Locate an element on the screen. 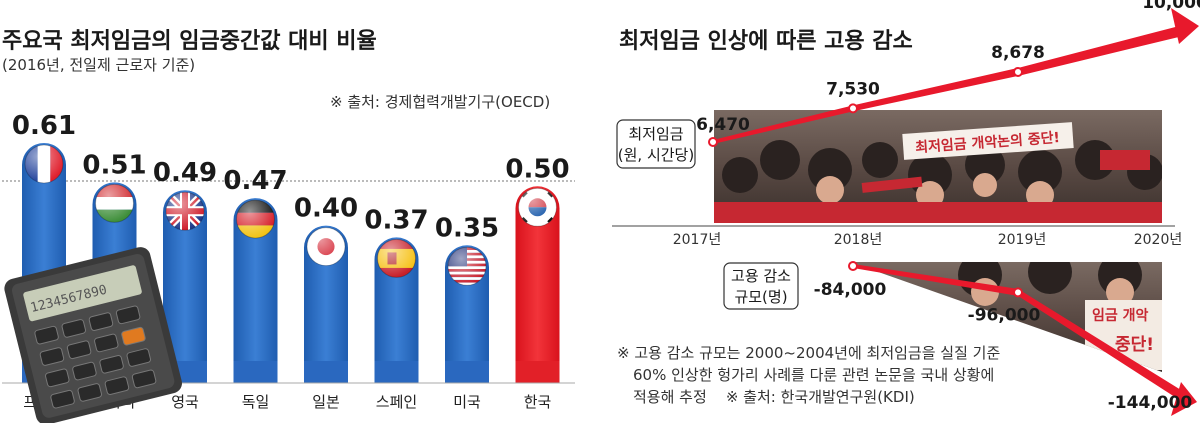 The image size is (1200, 423). bar-value-label: 0.49 is located at coordinates (185, 173).